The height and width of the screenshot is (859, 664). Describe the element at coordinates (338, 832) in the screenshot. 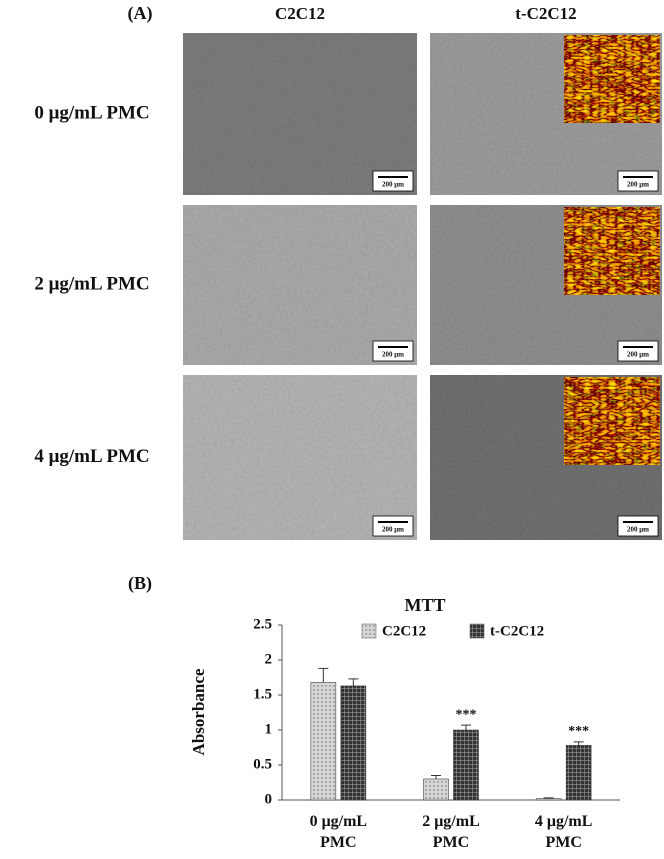

I see `x-tick-label: 0 μg/mL PMC` at that location.